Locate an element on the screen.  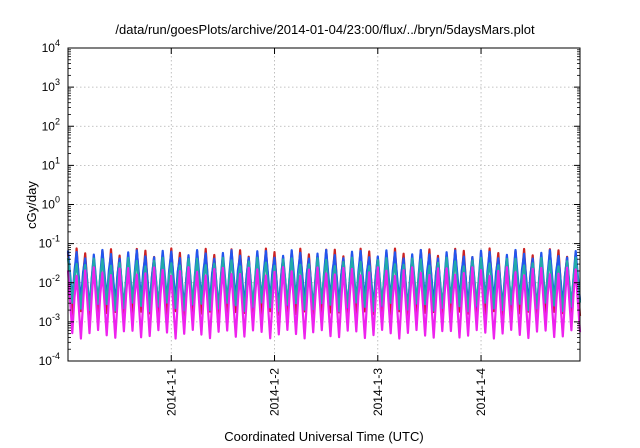
series-line is located at coordinates (324, 303).